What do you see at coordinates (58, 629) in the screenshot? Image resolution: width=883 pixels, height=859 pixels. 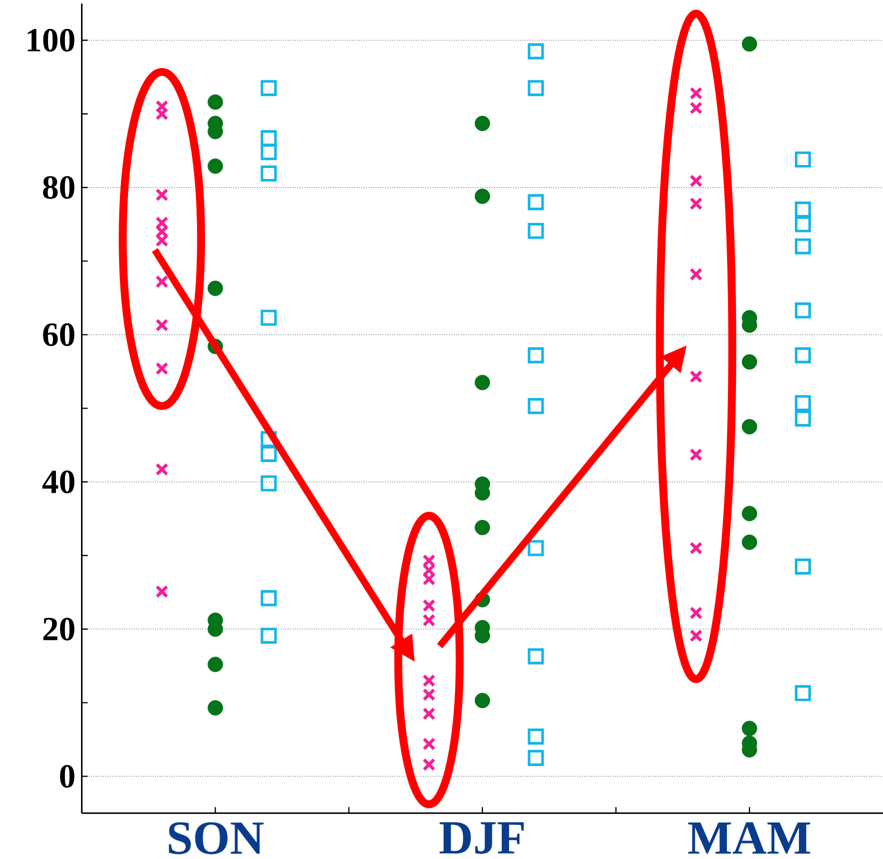 I see `y-tick-label: 20` at bounding box center [58, 629].